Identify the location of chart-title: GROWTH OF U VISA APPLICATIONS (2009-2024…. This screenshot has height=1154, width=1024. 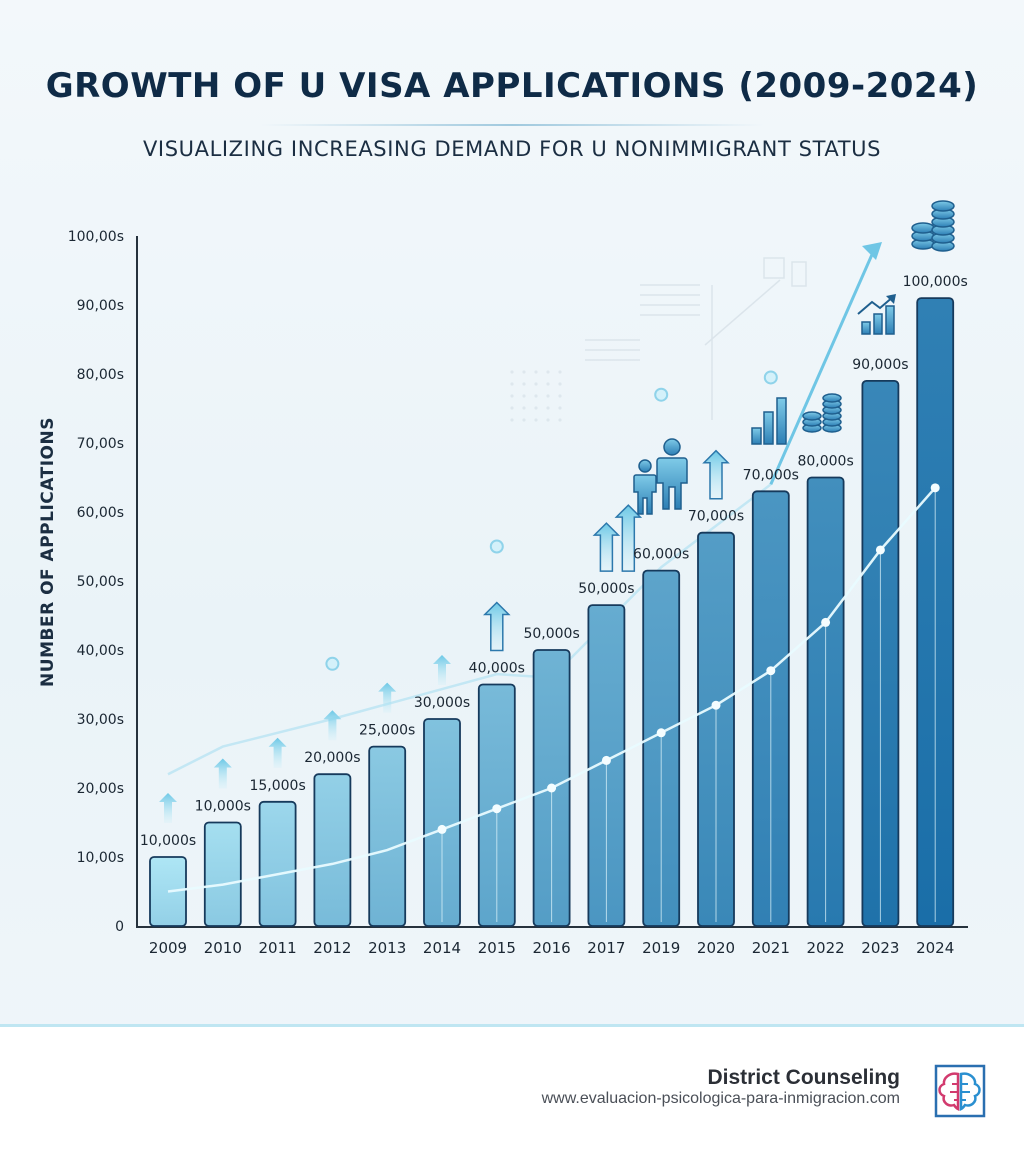
(512, 86).